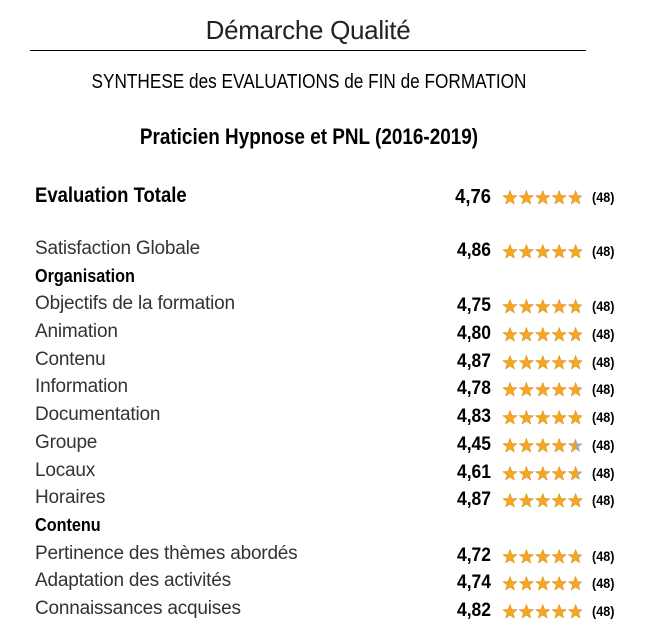 The height and width of the screenshot is (639, 650). I want to click on criterion-score: 4,74, so click(473, 582).